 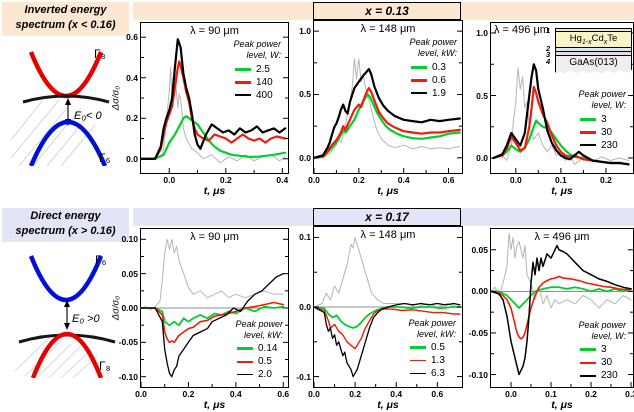 What do you see at coordinates (387, 328) in the screenshot?
I see `curve-1-3-kW` at bounding box center [387, 328].